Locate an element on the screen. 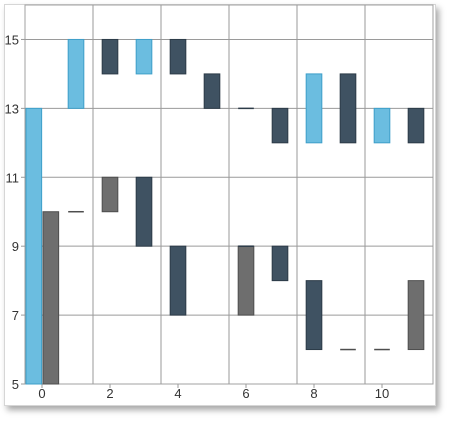  y-tick-label: 15 is located at coordinates (12, 39).